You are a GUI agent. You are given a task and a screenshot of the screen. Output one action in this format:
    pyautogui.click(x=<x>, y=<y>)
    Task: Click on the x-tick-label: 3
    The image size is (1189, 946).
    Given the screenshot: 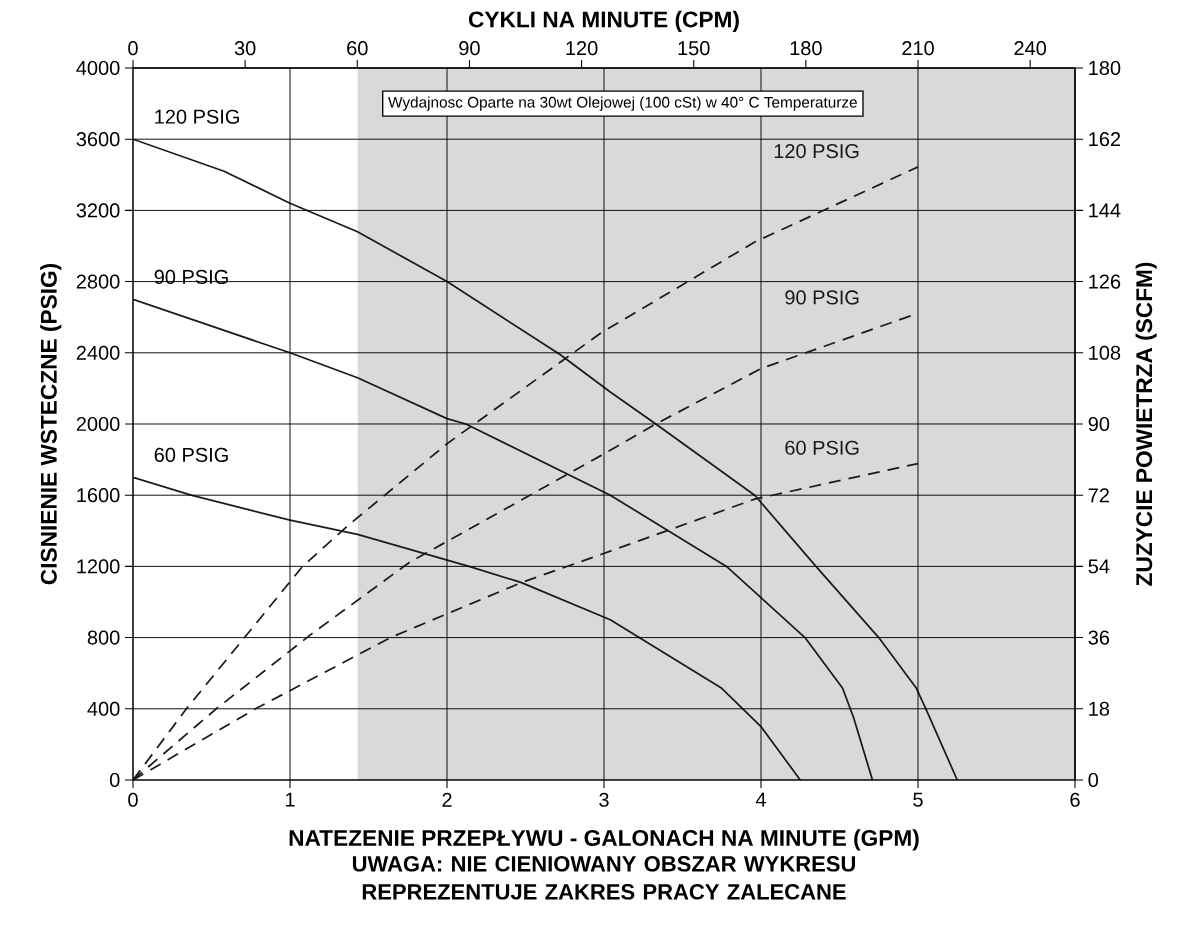 What is the action you would take?
    pyautogui.click(x=604, y=799)
    